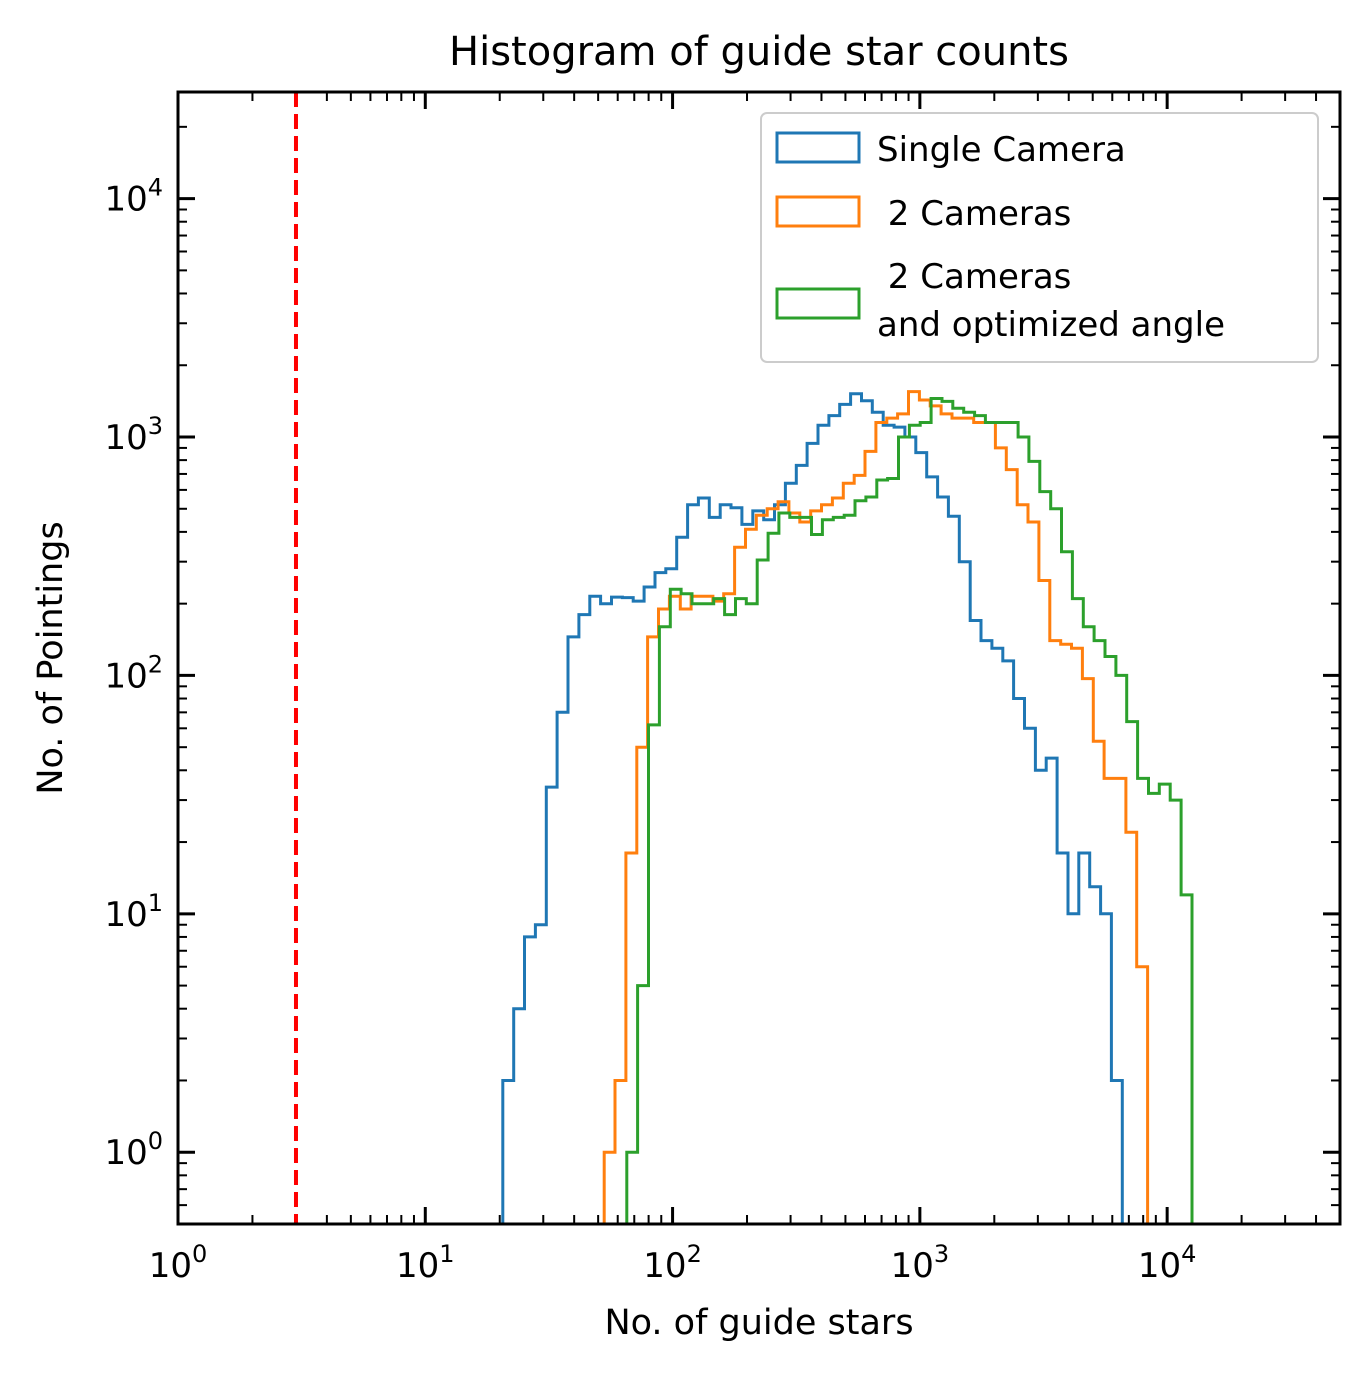 Image resolution: width=1370 pixels, height=1373 pixels. What do you see at coordinates (133, 912) in the screenshot?
I see `y-tick-label: 10¹` at bounding box center [133, 912].